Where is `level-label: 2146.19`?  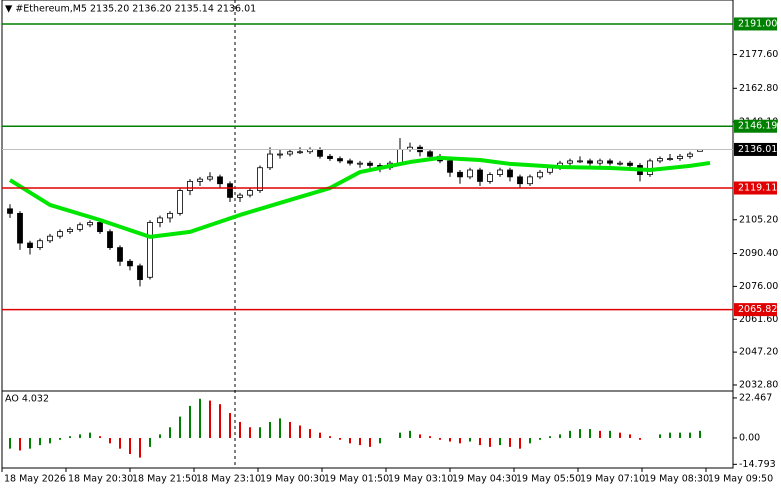 level-label: 2146.19 is located at coordinates (757, 126).